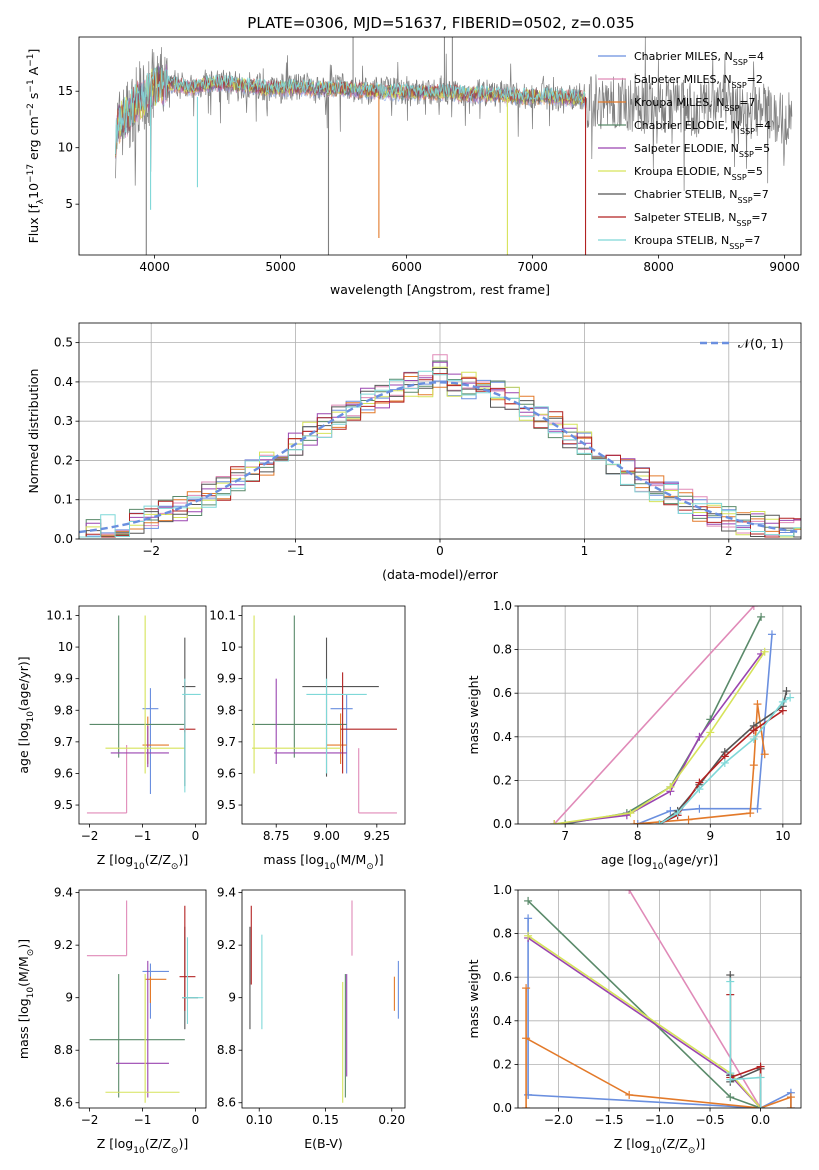 The height and width of the screenshot is (1170, 819). What do you see at coordinates (686, 194) in the screenshot?
I see `legend-text: Chabrier STELIB, N` at bounding box center [686, 194].